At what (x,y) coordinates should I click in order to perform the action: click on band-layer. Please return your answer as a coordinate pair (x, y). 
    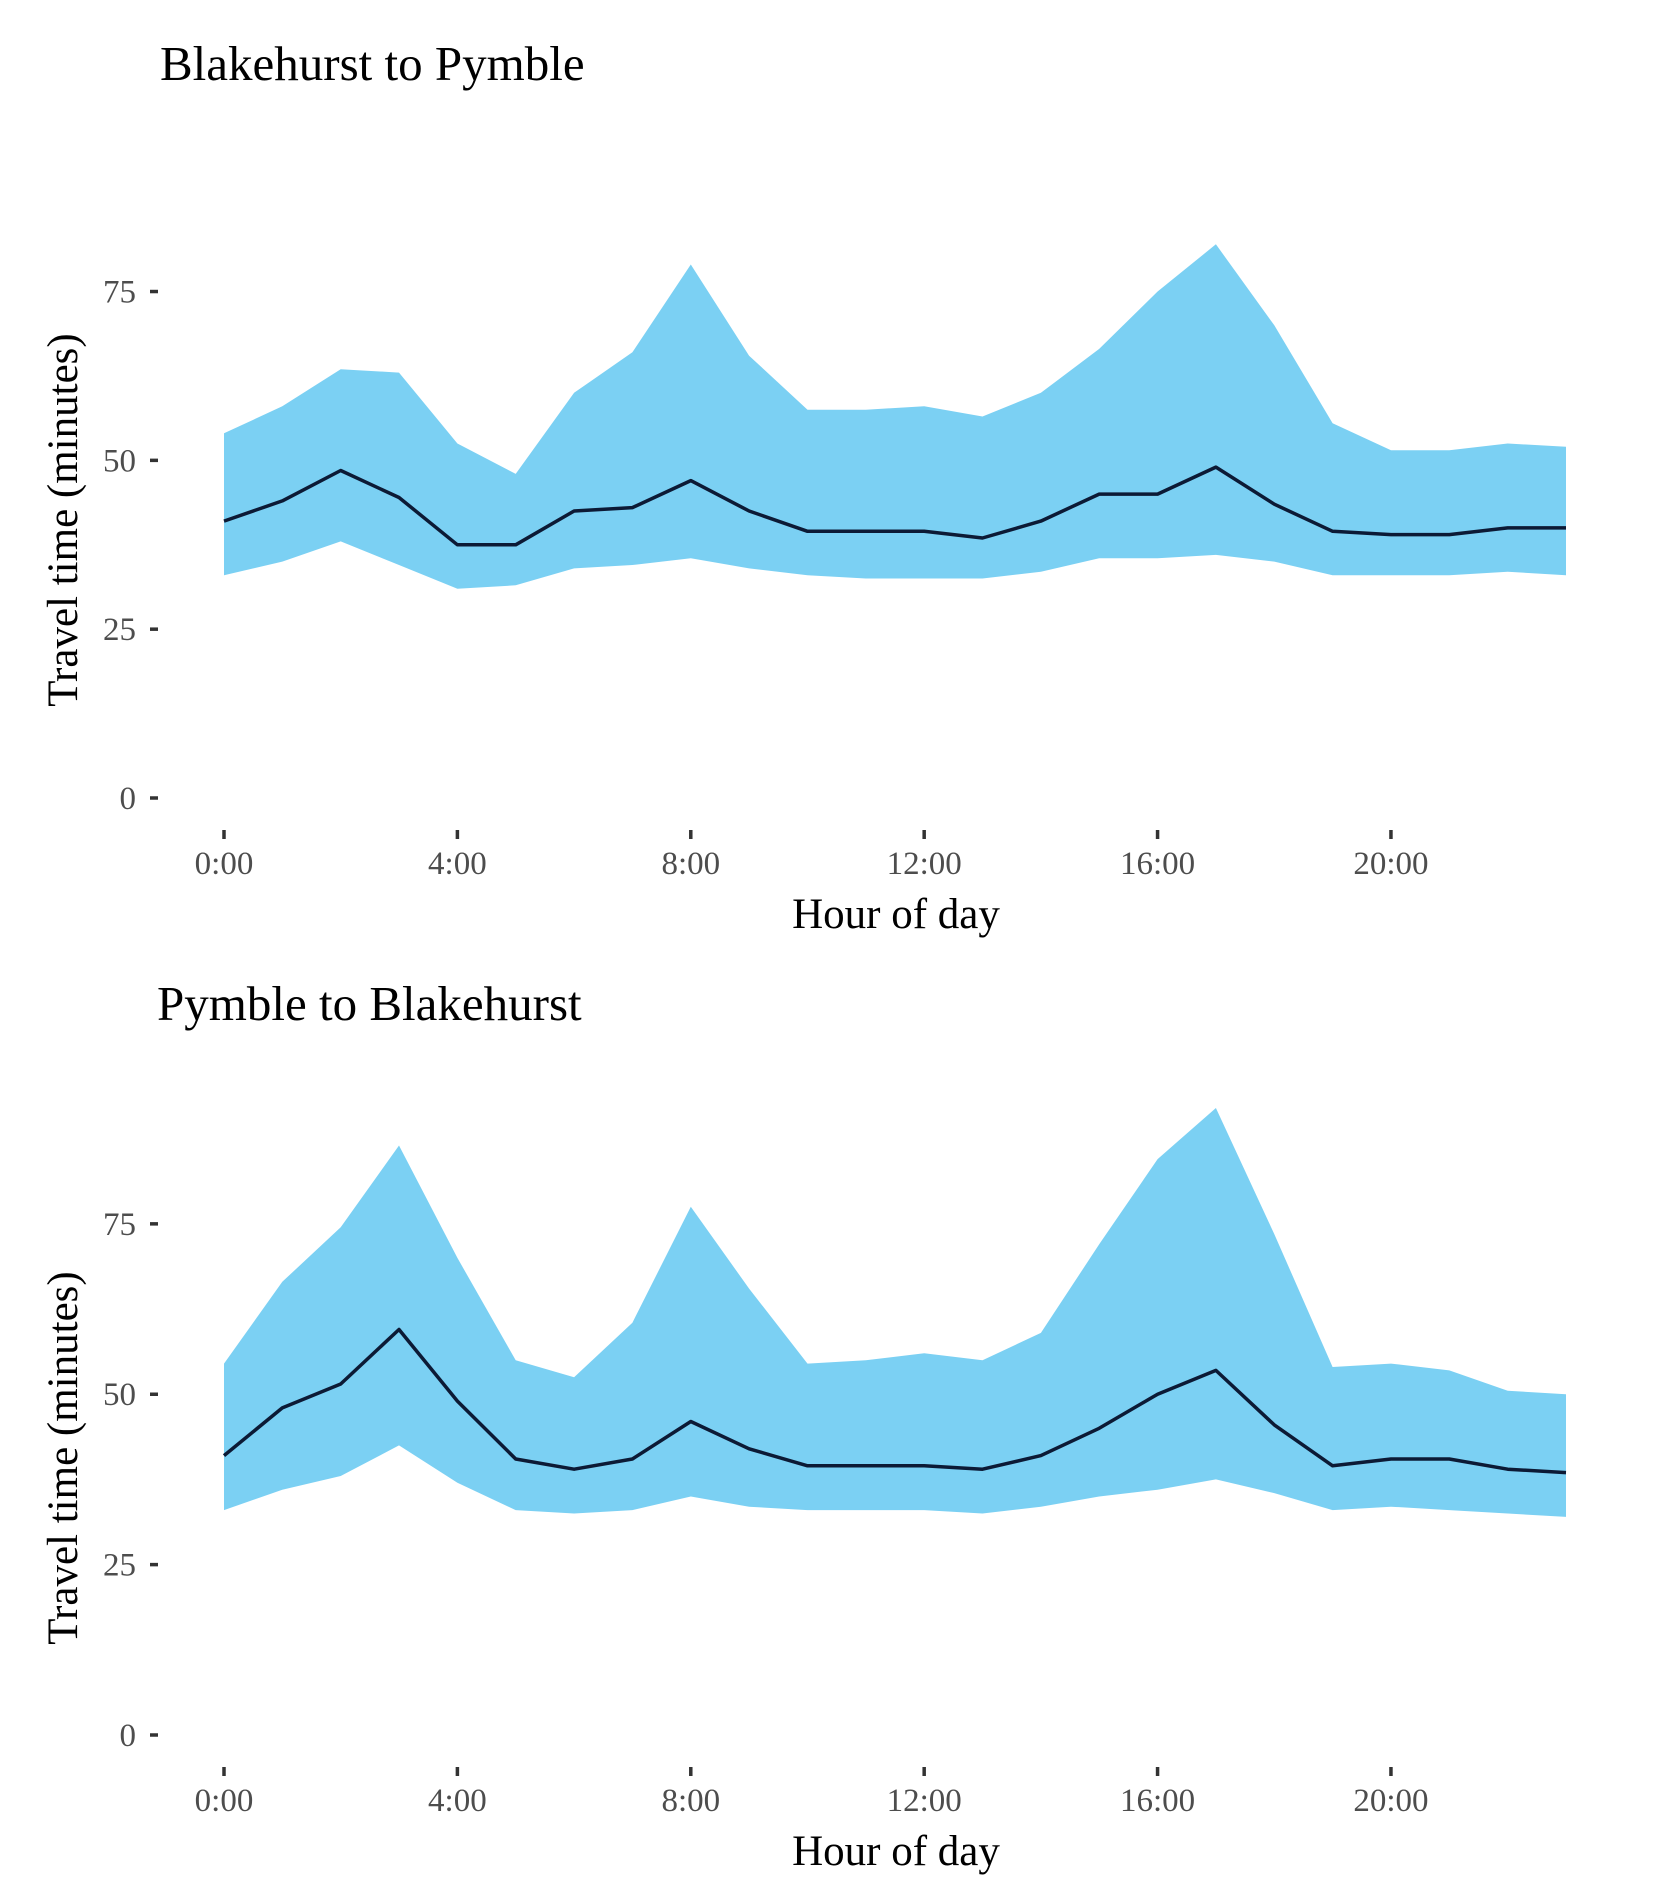
    Looking at the image, I should click on (895, 416).